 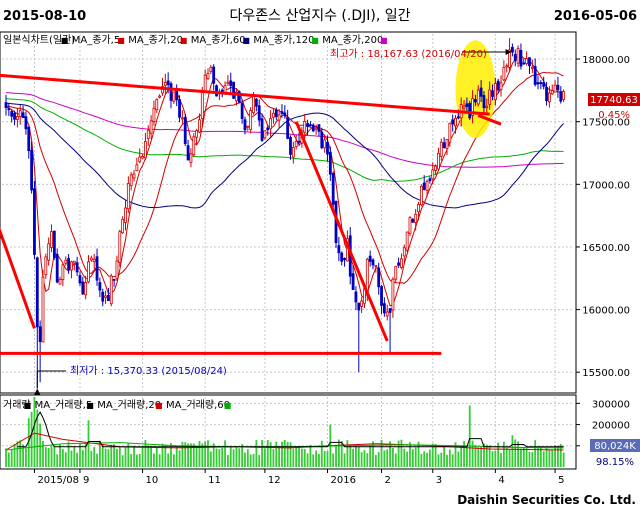 I want to click on price-tick-label: 16000.00, so click(x=606, y=311).